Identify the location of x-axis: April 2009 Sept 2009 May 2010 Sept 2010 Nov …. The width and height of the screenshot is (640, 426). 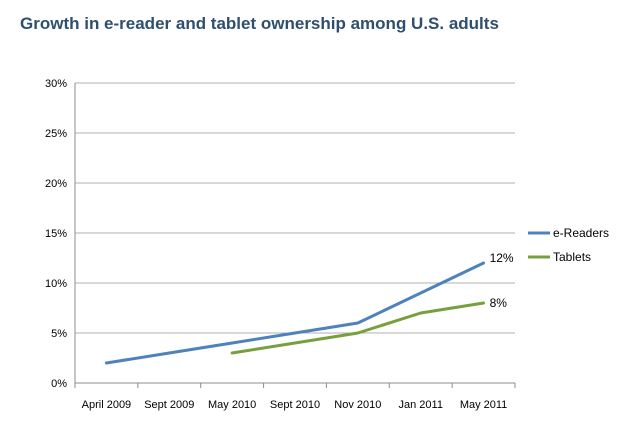
(295, 397).